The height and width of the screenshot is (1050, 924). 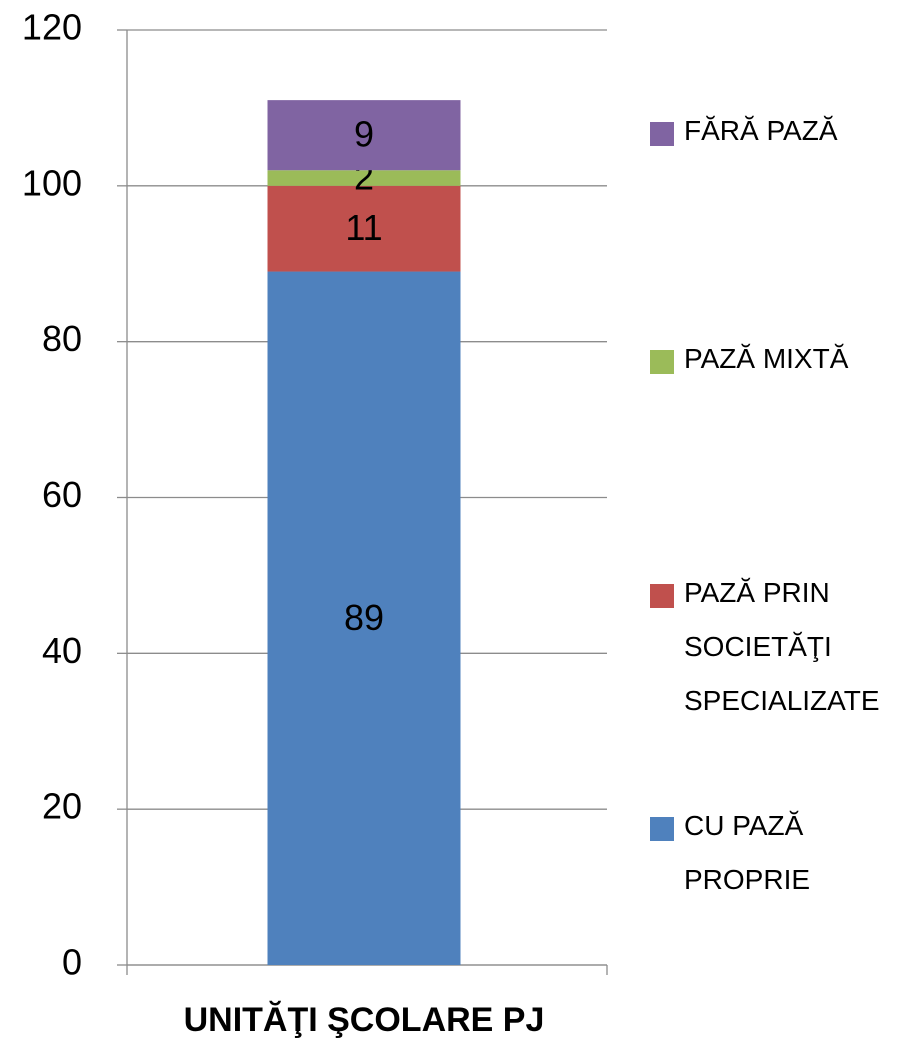 What do you see at coordinates (52, 27) in the screenshot?
I see `y-tick-label: 120` at bounding box center [52, 27].